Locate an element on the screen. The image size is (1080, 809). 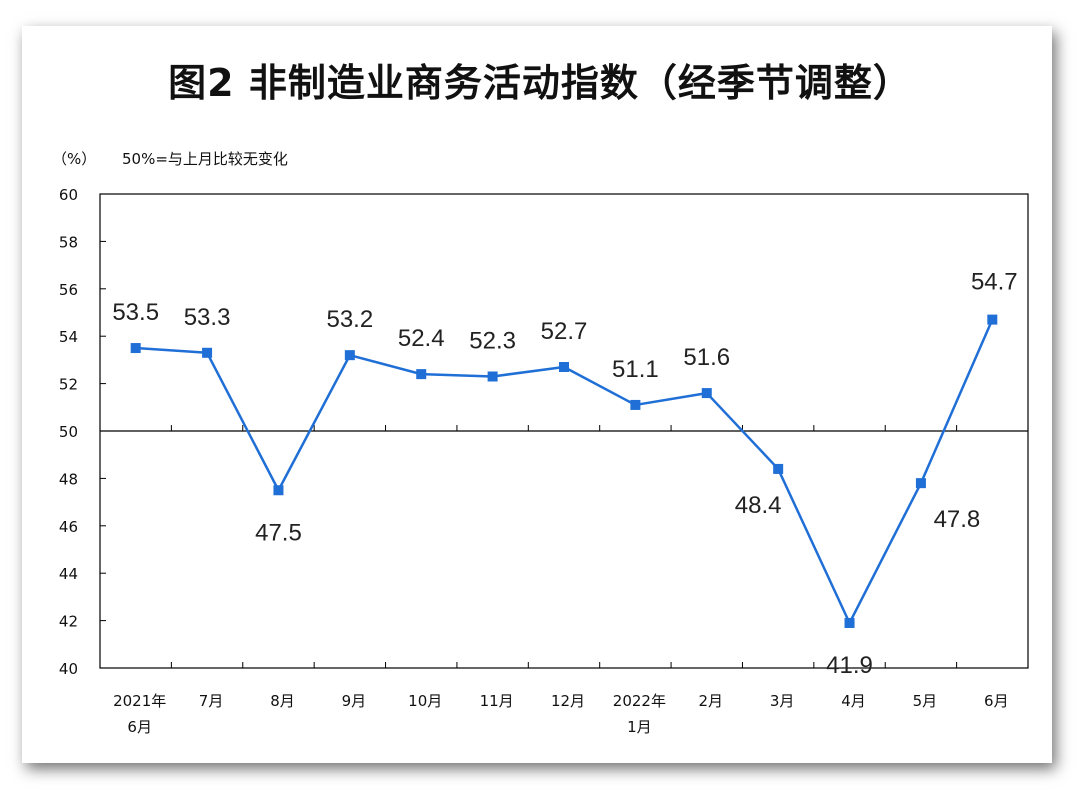
y-tick-label: 48 is located at coordinates (68, 479).